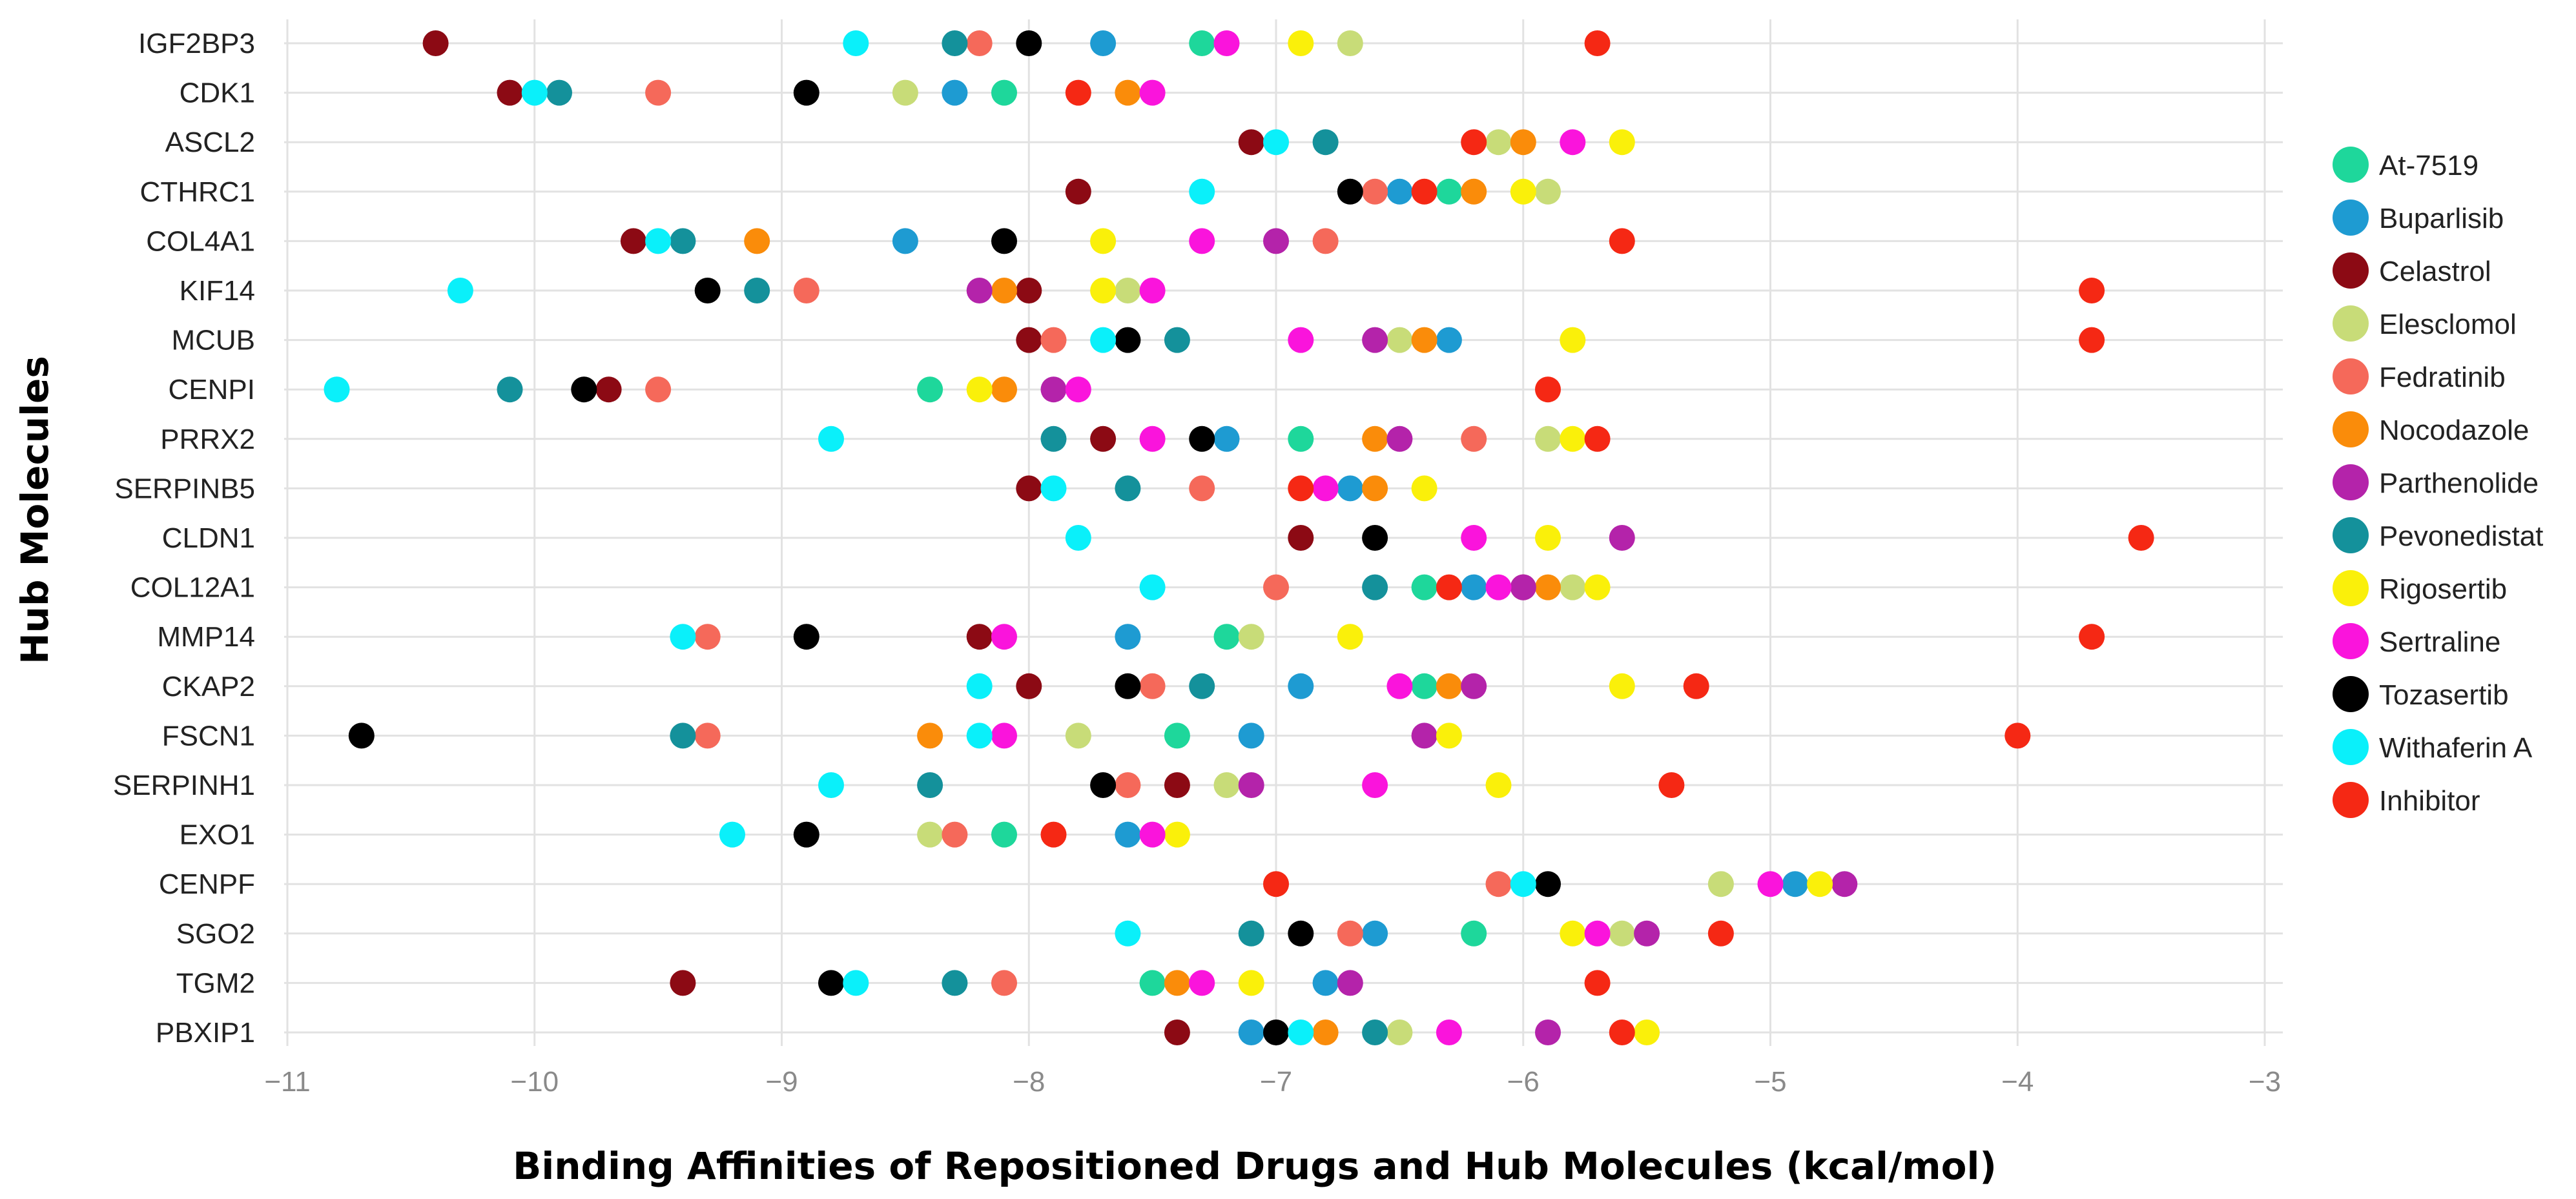  I want to click on legend-label: Tozasertib, so click(2444, 695).